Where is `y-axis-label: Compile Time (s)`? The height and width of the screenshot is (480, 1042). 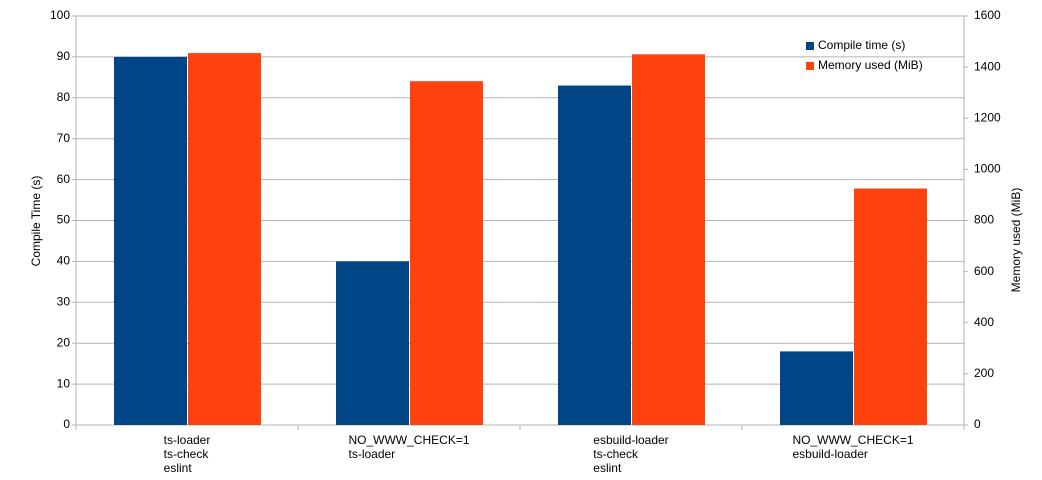 y-axis-label: Compile Time (s) is located at coordinates (36, 221).